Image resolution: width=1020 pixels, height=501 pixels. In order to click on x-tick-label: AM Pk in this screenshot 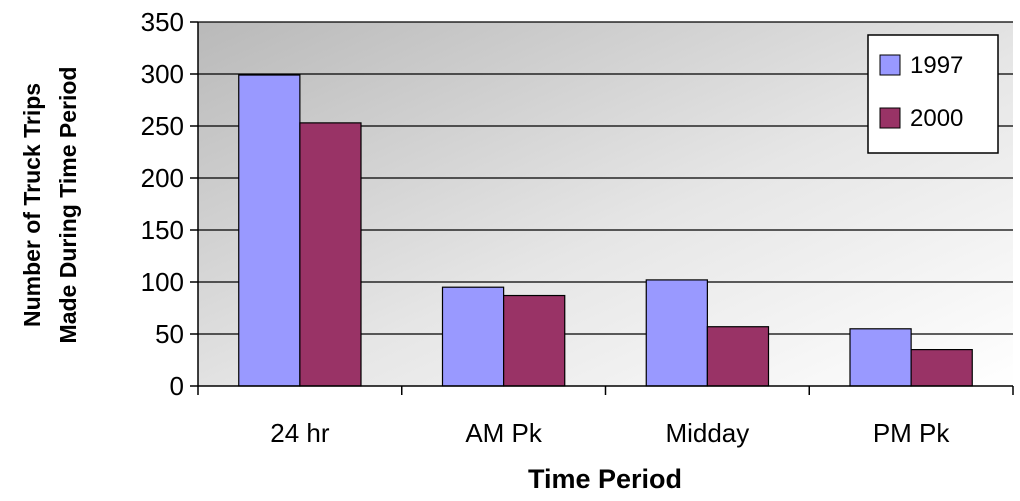, I will do `click(504, 433)`.